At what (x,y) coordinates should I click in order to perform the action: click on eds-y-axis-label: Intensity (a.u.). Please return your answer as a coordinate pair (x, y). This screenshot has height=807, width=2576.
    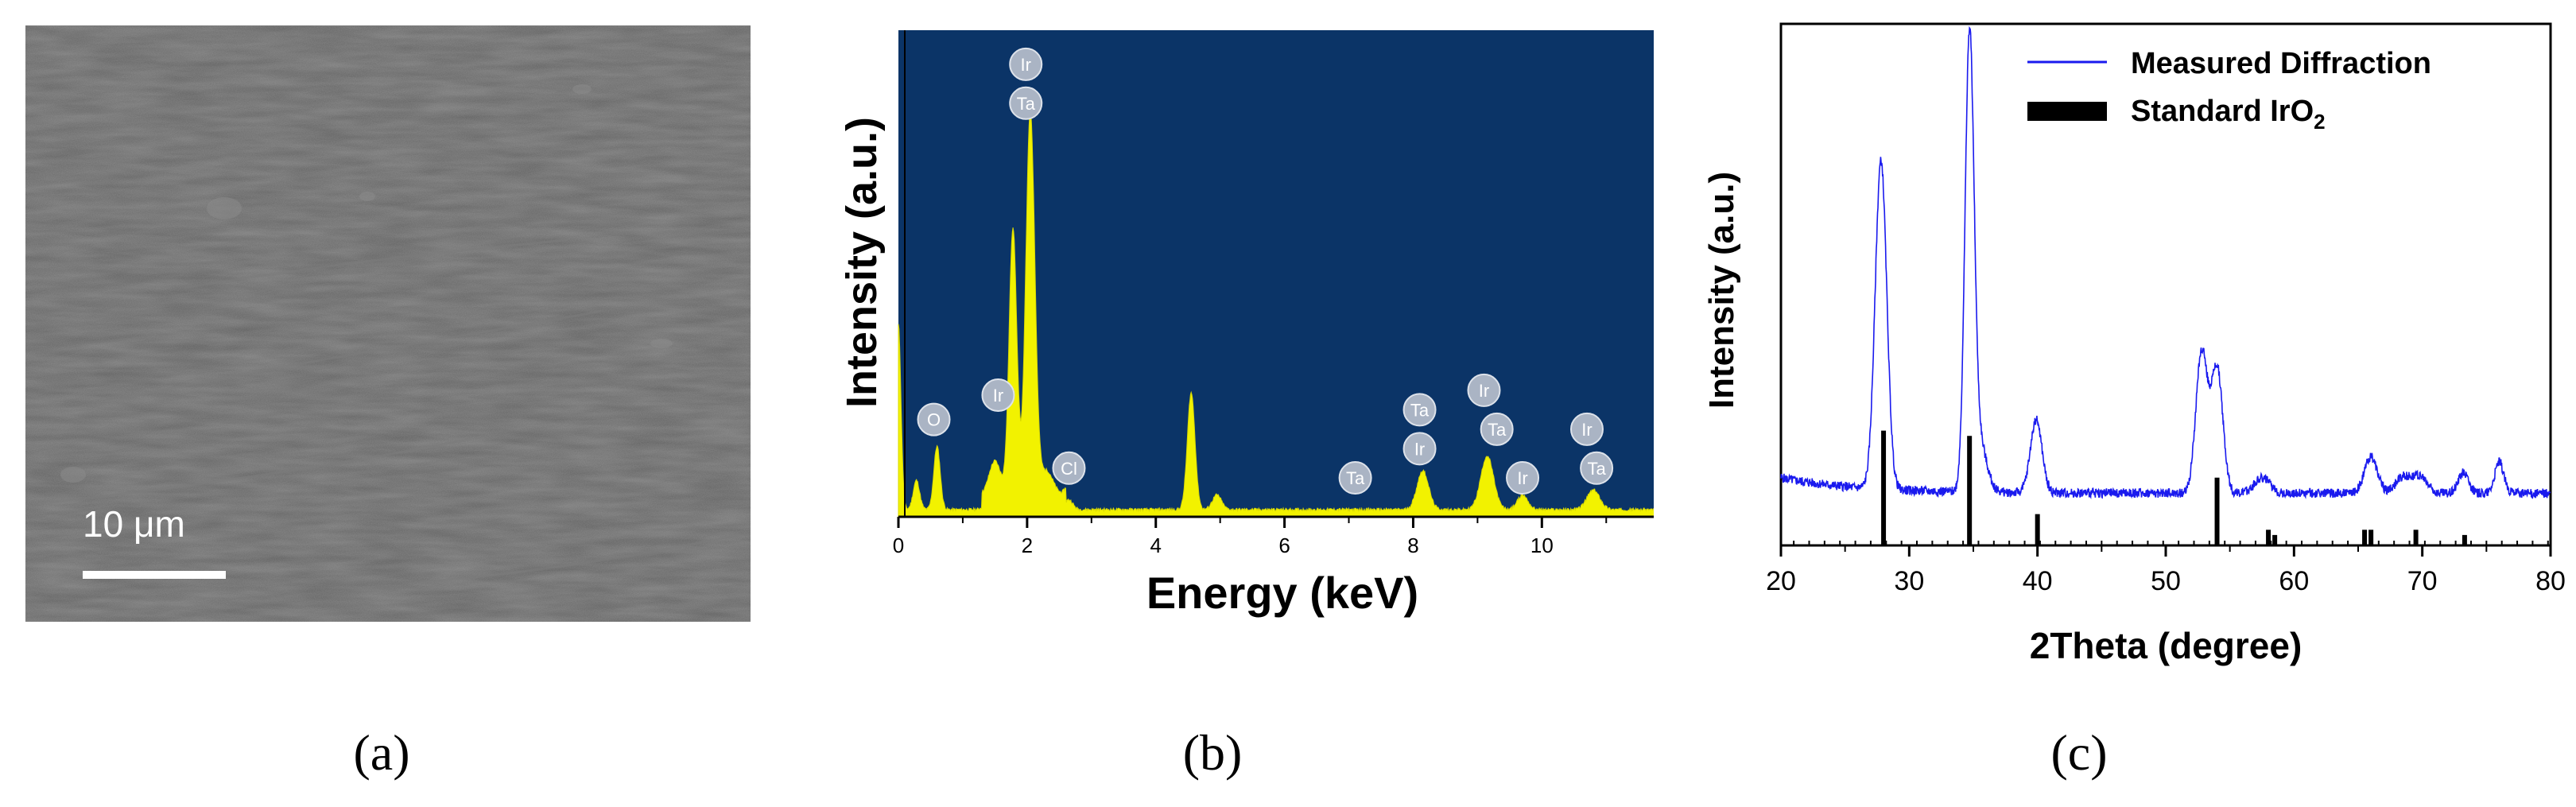
    Looking at the image, I should click on (862, 263).